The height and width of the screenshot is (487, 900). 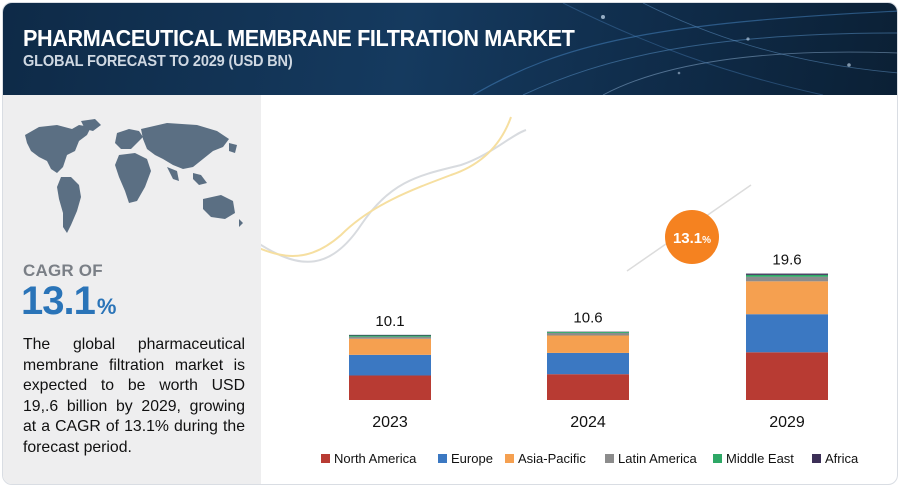 I want to click on bar-total-label: 19.6, so click(x=786, y=260).